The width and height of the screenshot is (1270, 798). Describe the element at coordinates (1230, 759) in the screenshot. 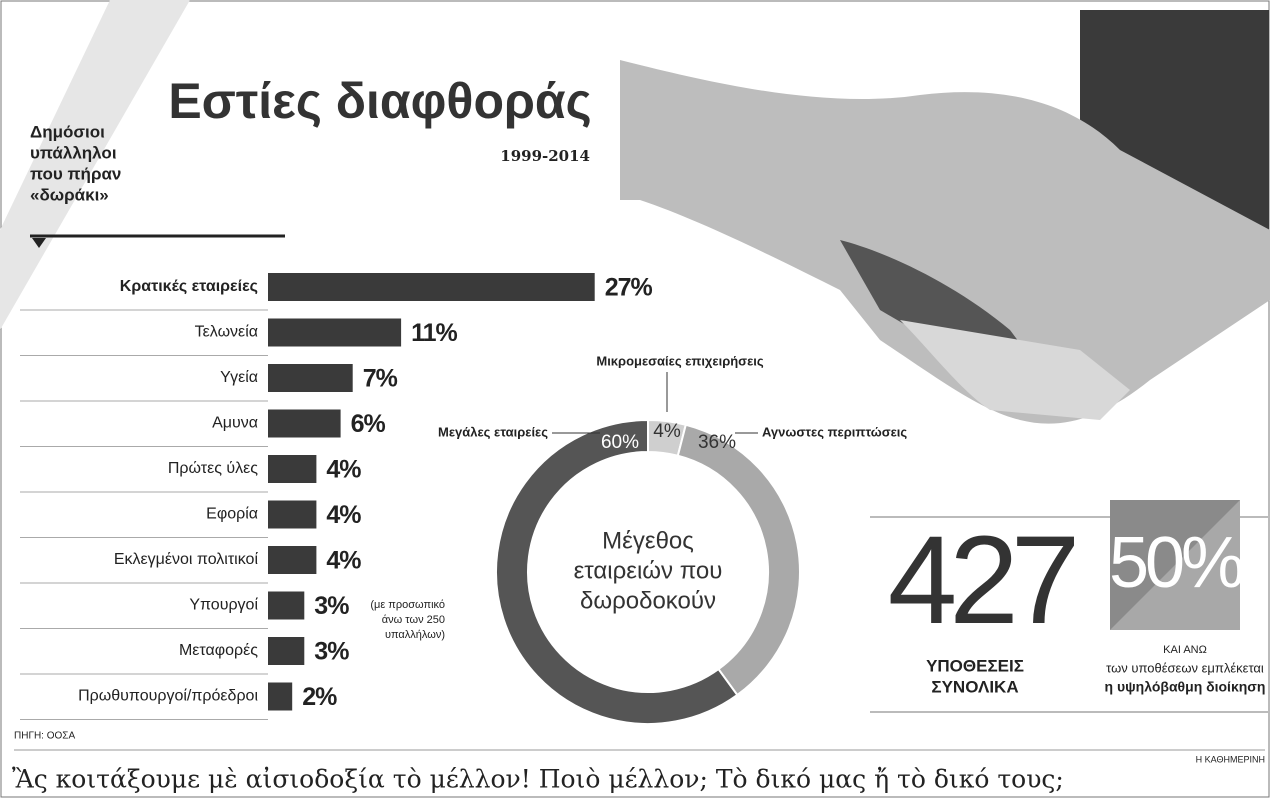

I see `credit: Η ΚΑΘΗΜΕΡΙΝΗ` at that location.